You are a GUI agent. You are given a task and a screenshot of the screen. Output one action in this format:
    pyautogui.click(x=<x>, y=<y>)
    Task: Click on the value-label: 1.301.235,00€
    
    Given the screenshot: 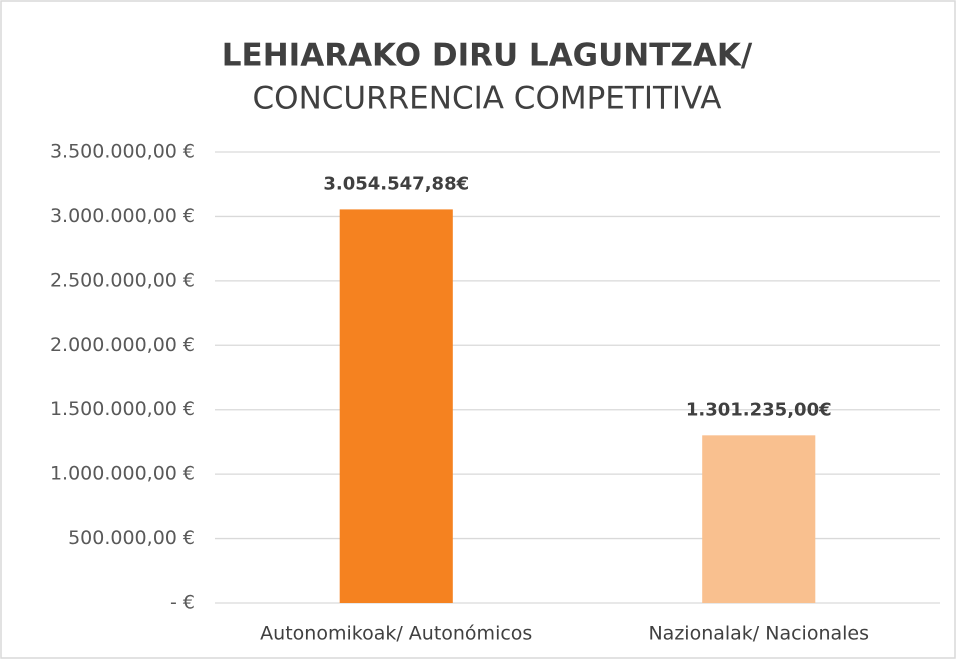 What is the action you would take?
    pyautogui.click(x=759, y=409)
    